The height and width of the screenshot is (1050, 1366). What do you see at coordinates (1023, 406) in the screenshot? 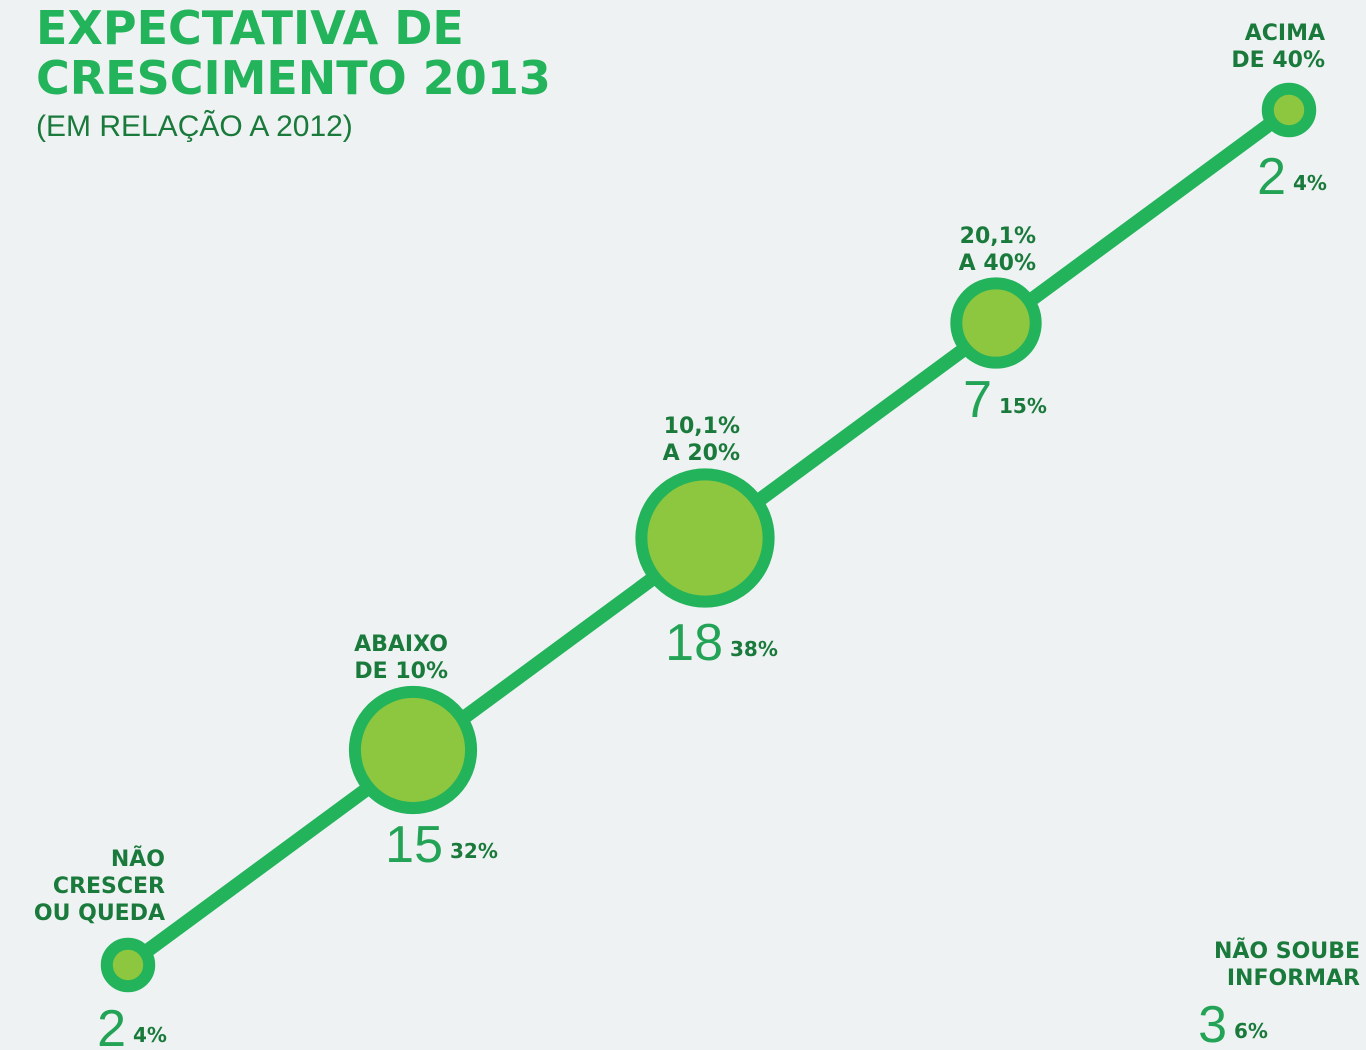
I see `percent-label: 15%` at bounding box center [1023, 406].